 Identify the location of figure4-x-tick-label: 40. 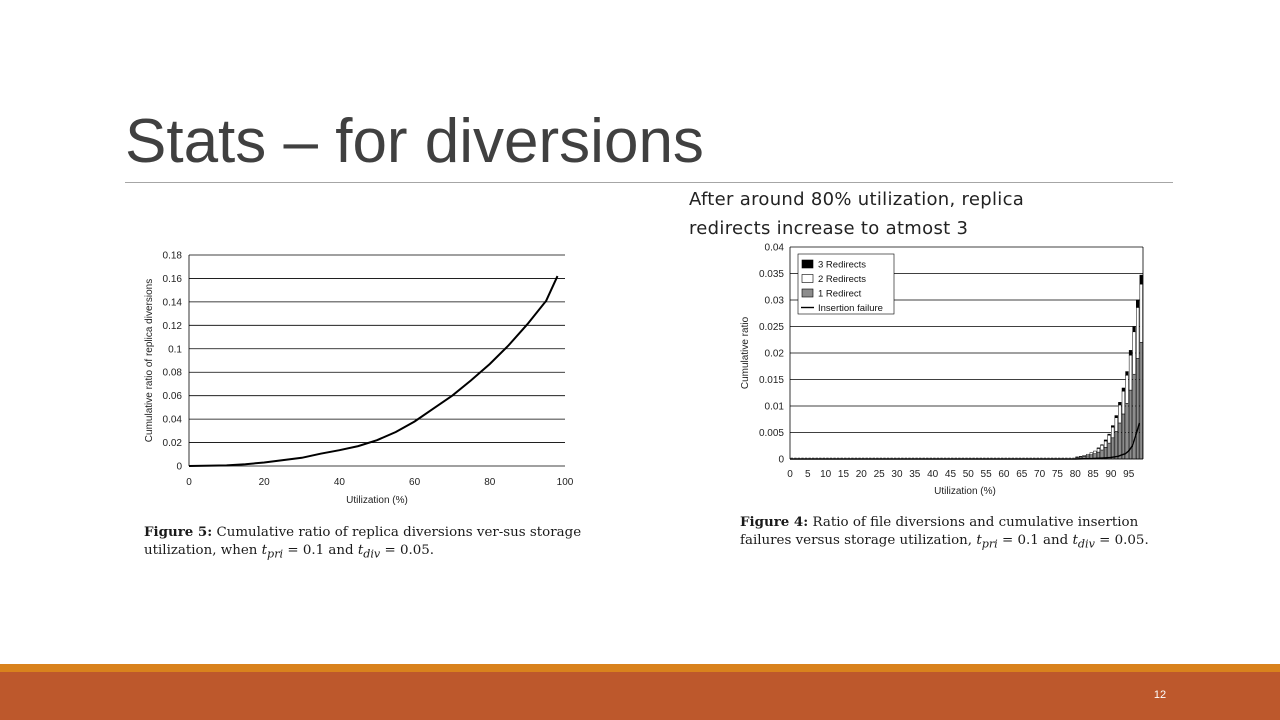
(933, 474).